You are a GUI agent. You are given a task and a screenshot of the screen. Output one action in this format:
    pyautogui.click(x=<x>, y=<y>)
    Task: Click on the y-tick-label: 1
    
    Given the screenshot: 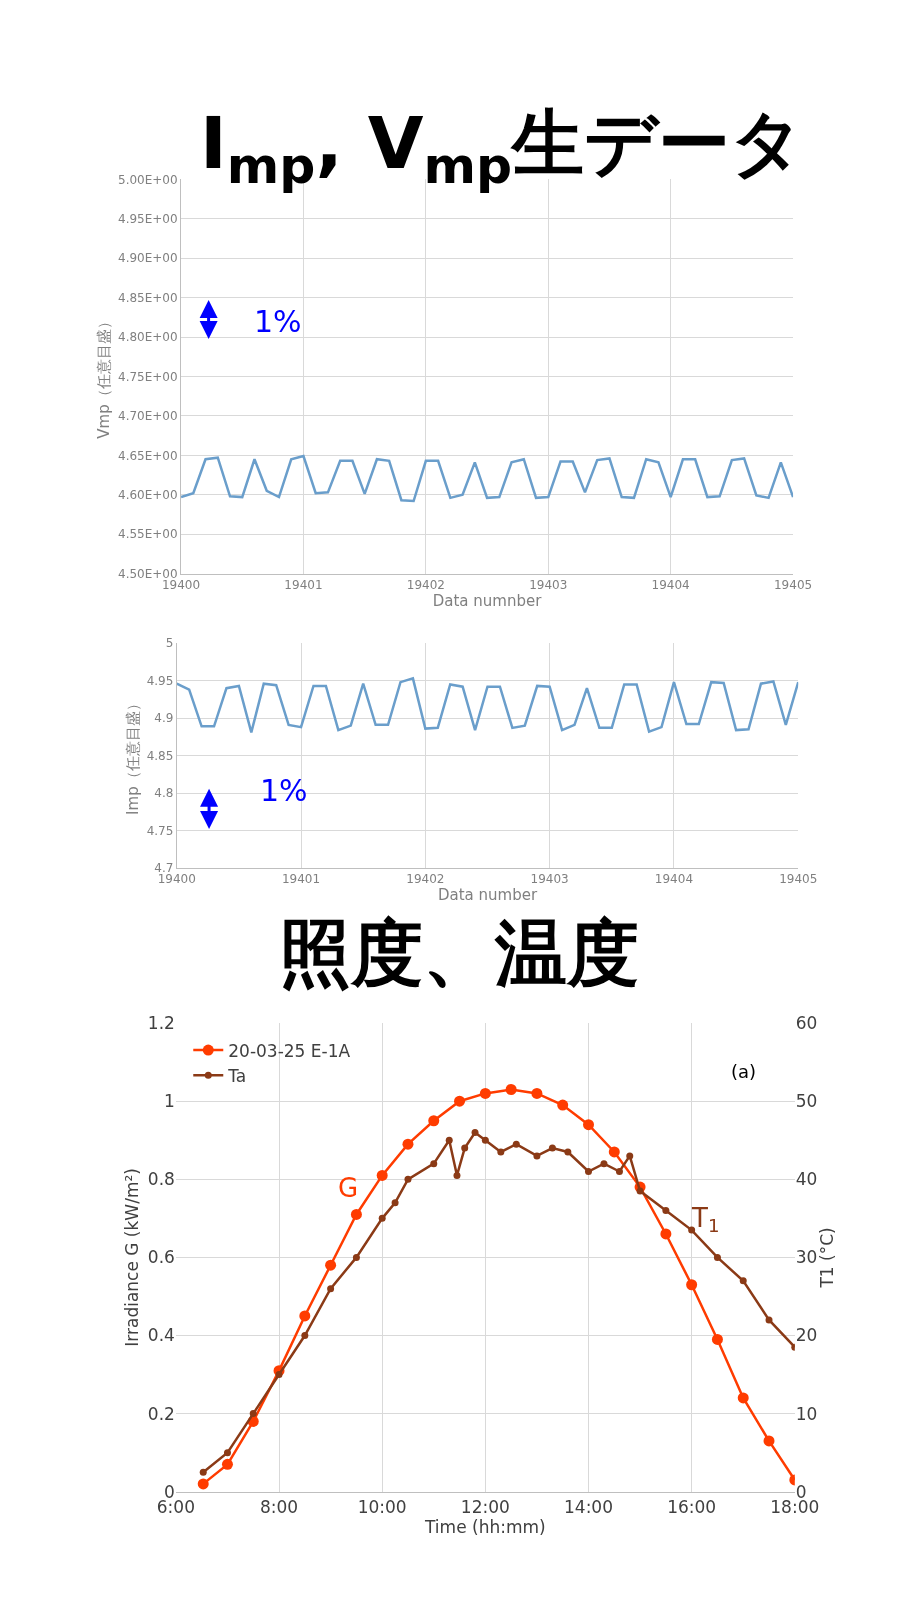 What is the action you would take?
    pyautogui.click(x=169, y=1101)
    